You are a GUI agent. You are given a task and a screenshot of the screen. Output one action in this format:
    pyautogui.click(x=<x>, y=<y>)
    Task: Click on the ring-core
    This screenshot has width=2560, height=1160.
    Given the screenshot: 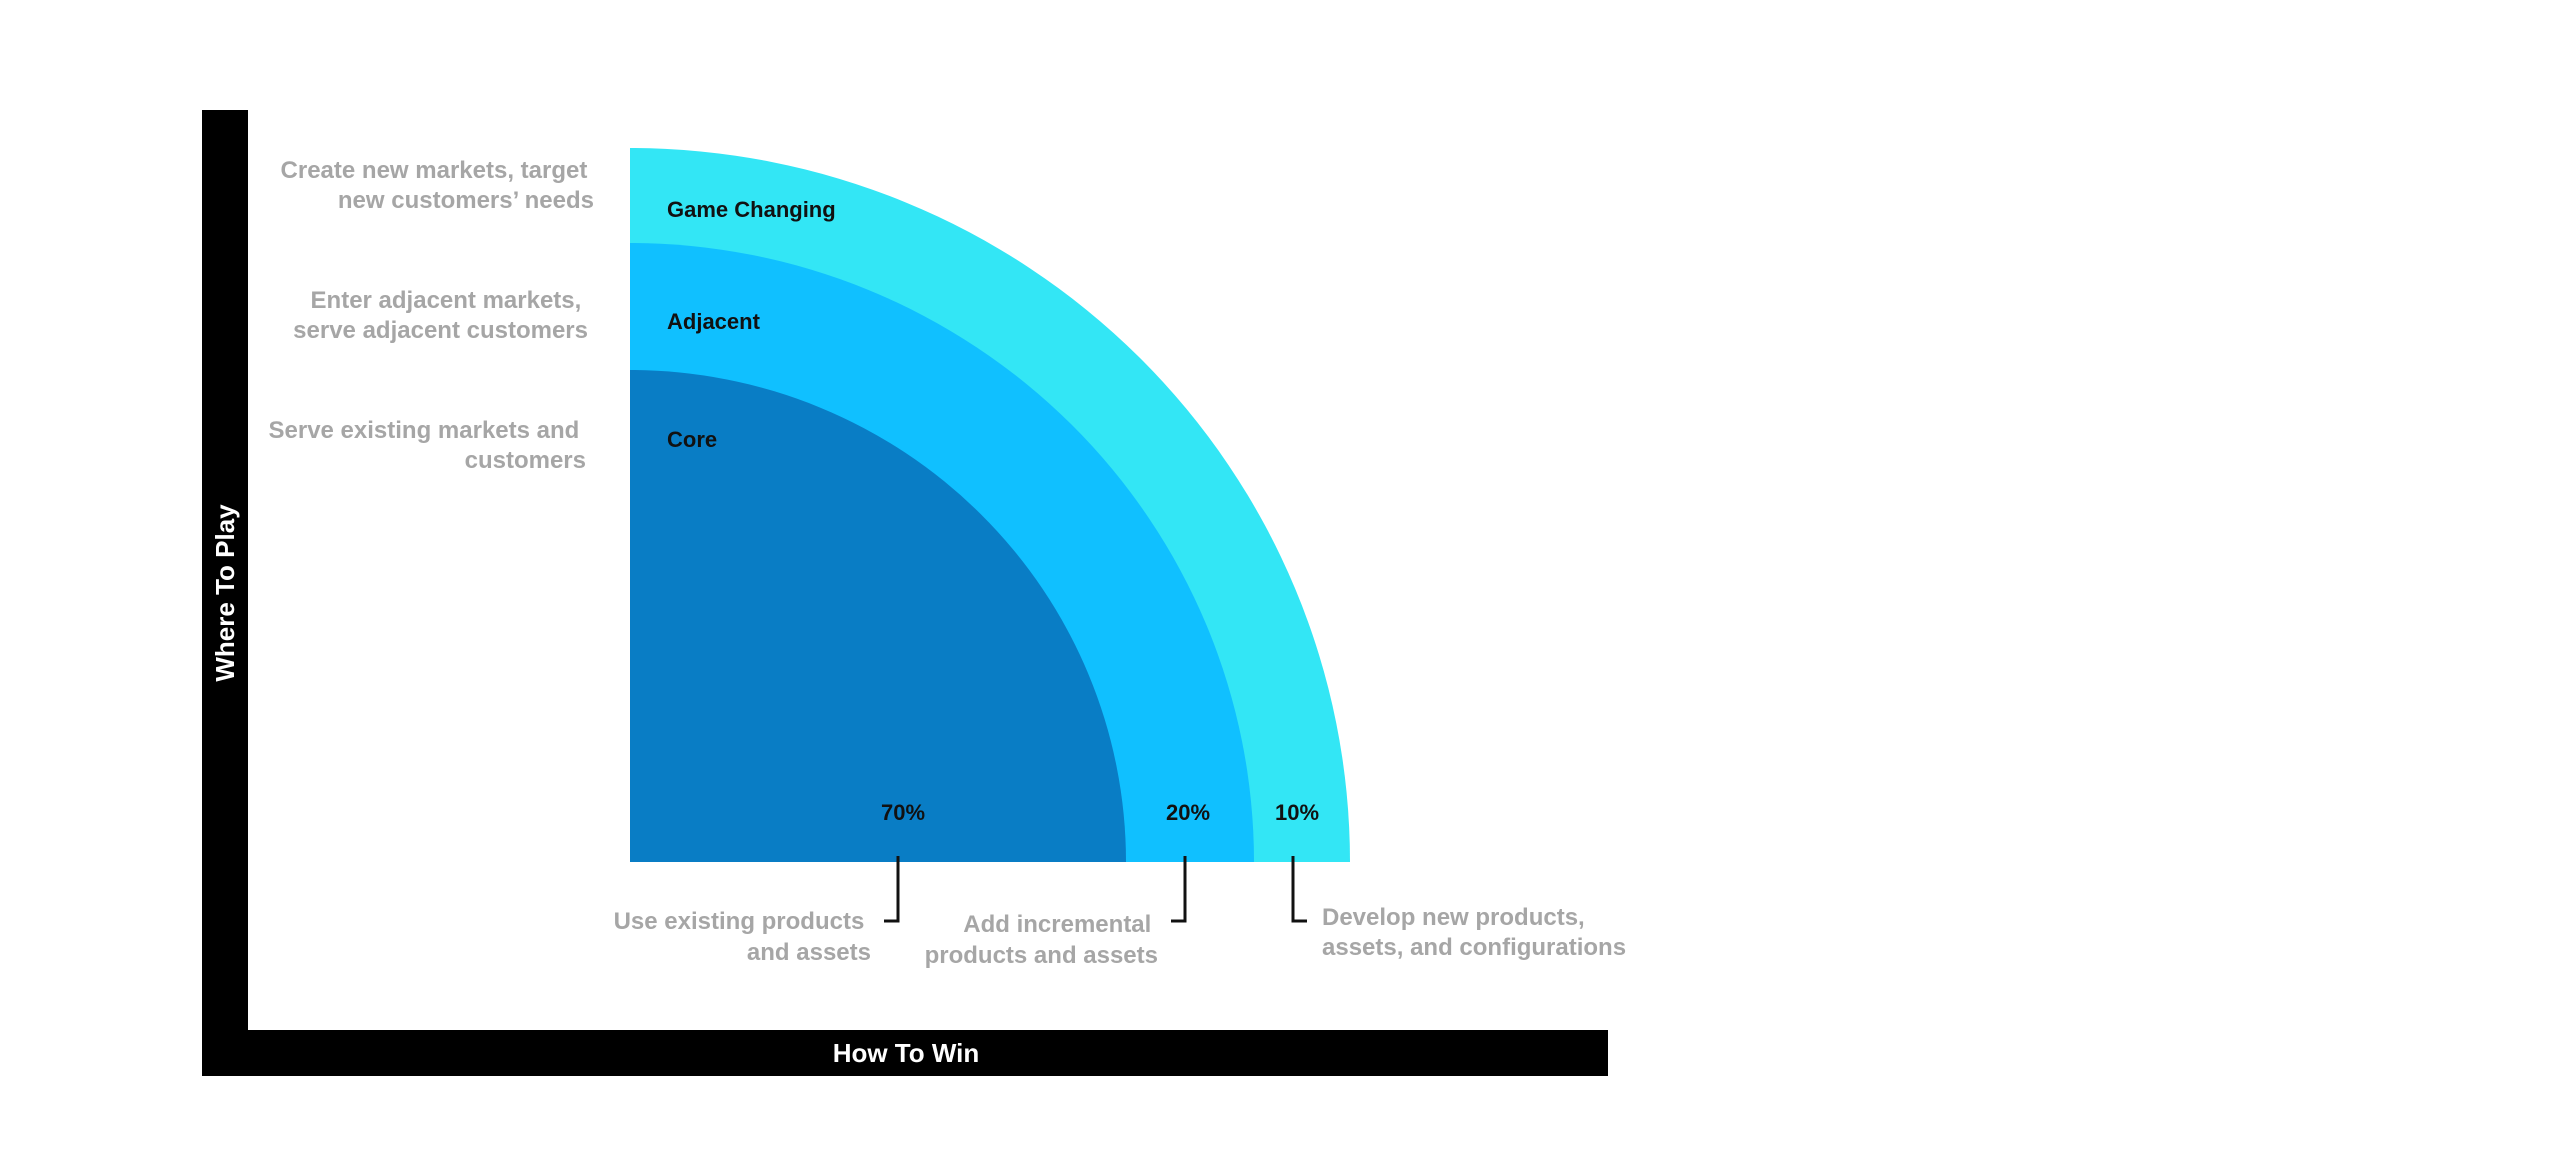 What is the action you would take?
    pyautogui.click(x=878, y=616)
    